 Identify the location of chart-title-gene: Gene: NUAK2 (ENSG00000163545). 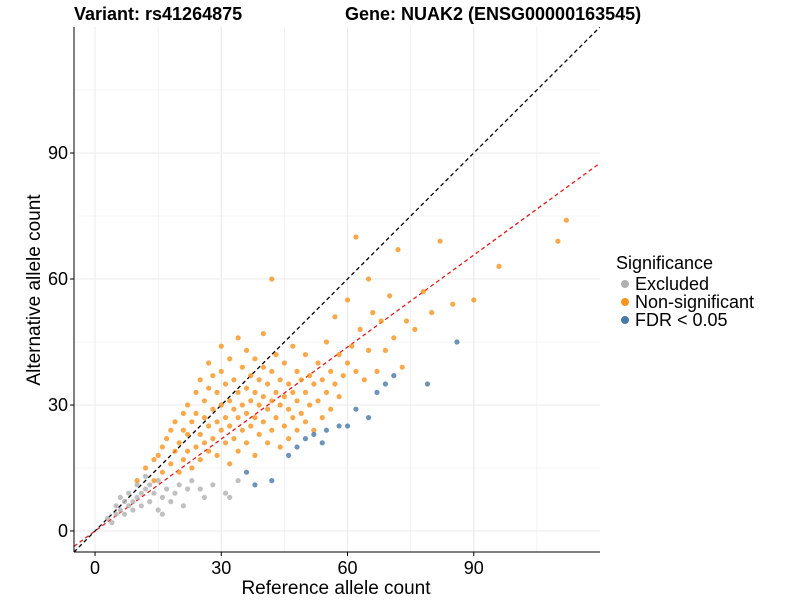
(493, 14).